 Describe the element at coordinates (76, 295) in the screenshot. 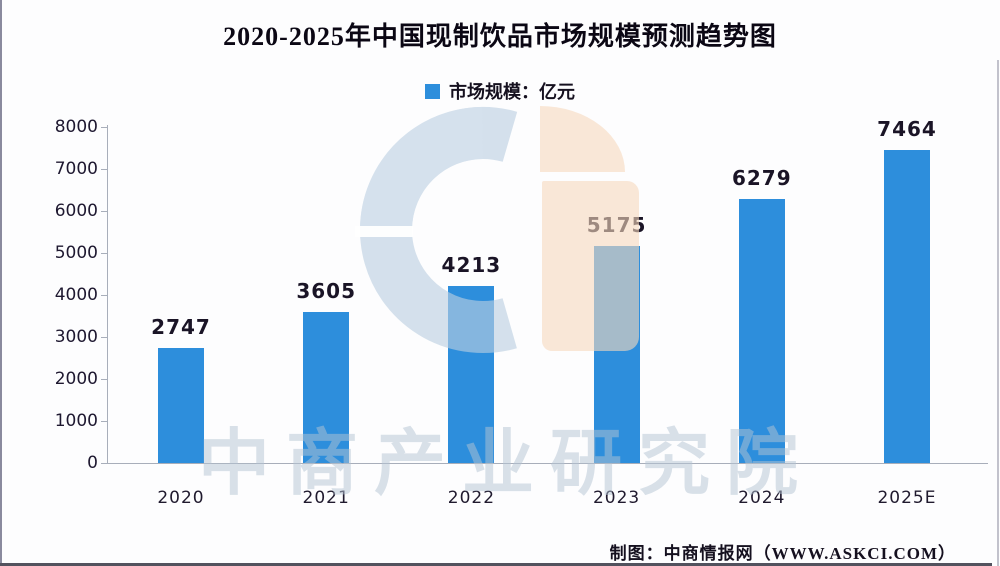

I see `y-axis-tick-label: 4000` at that location.